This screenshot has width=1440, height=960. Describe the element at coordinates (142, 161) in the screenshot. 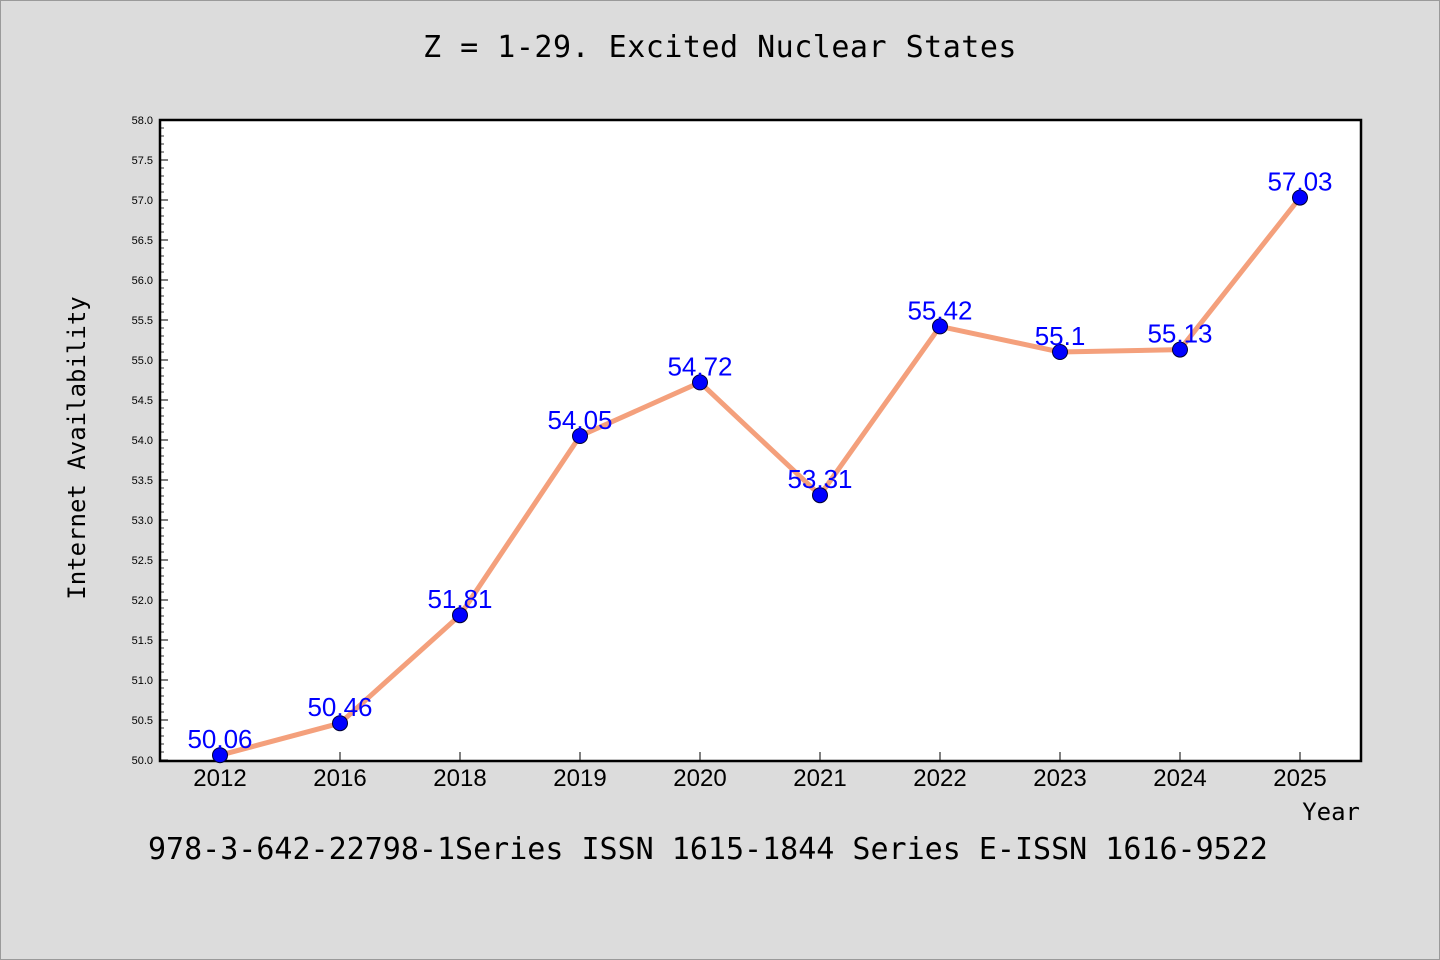

I see `y-tick-label: 57.5` at that location.